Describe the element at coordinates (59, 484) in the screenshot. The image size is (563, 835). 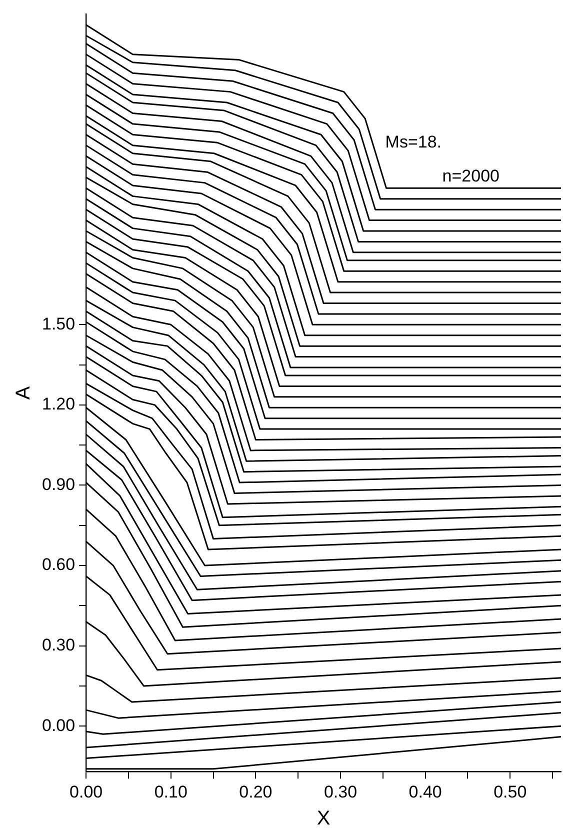
I see `y-tick-label: 0.90` at that location.